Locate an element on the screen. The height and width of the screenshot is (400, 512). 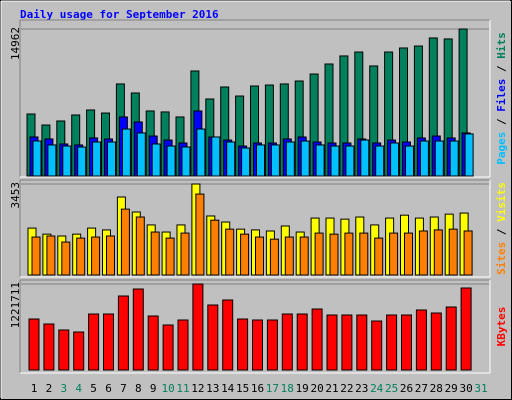
chart-title: Daily usage for September 2016 is located at coordinates (119, 14).